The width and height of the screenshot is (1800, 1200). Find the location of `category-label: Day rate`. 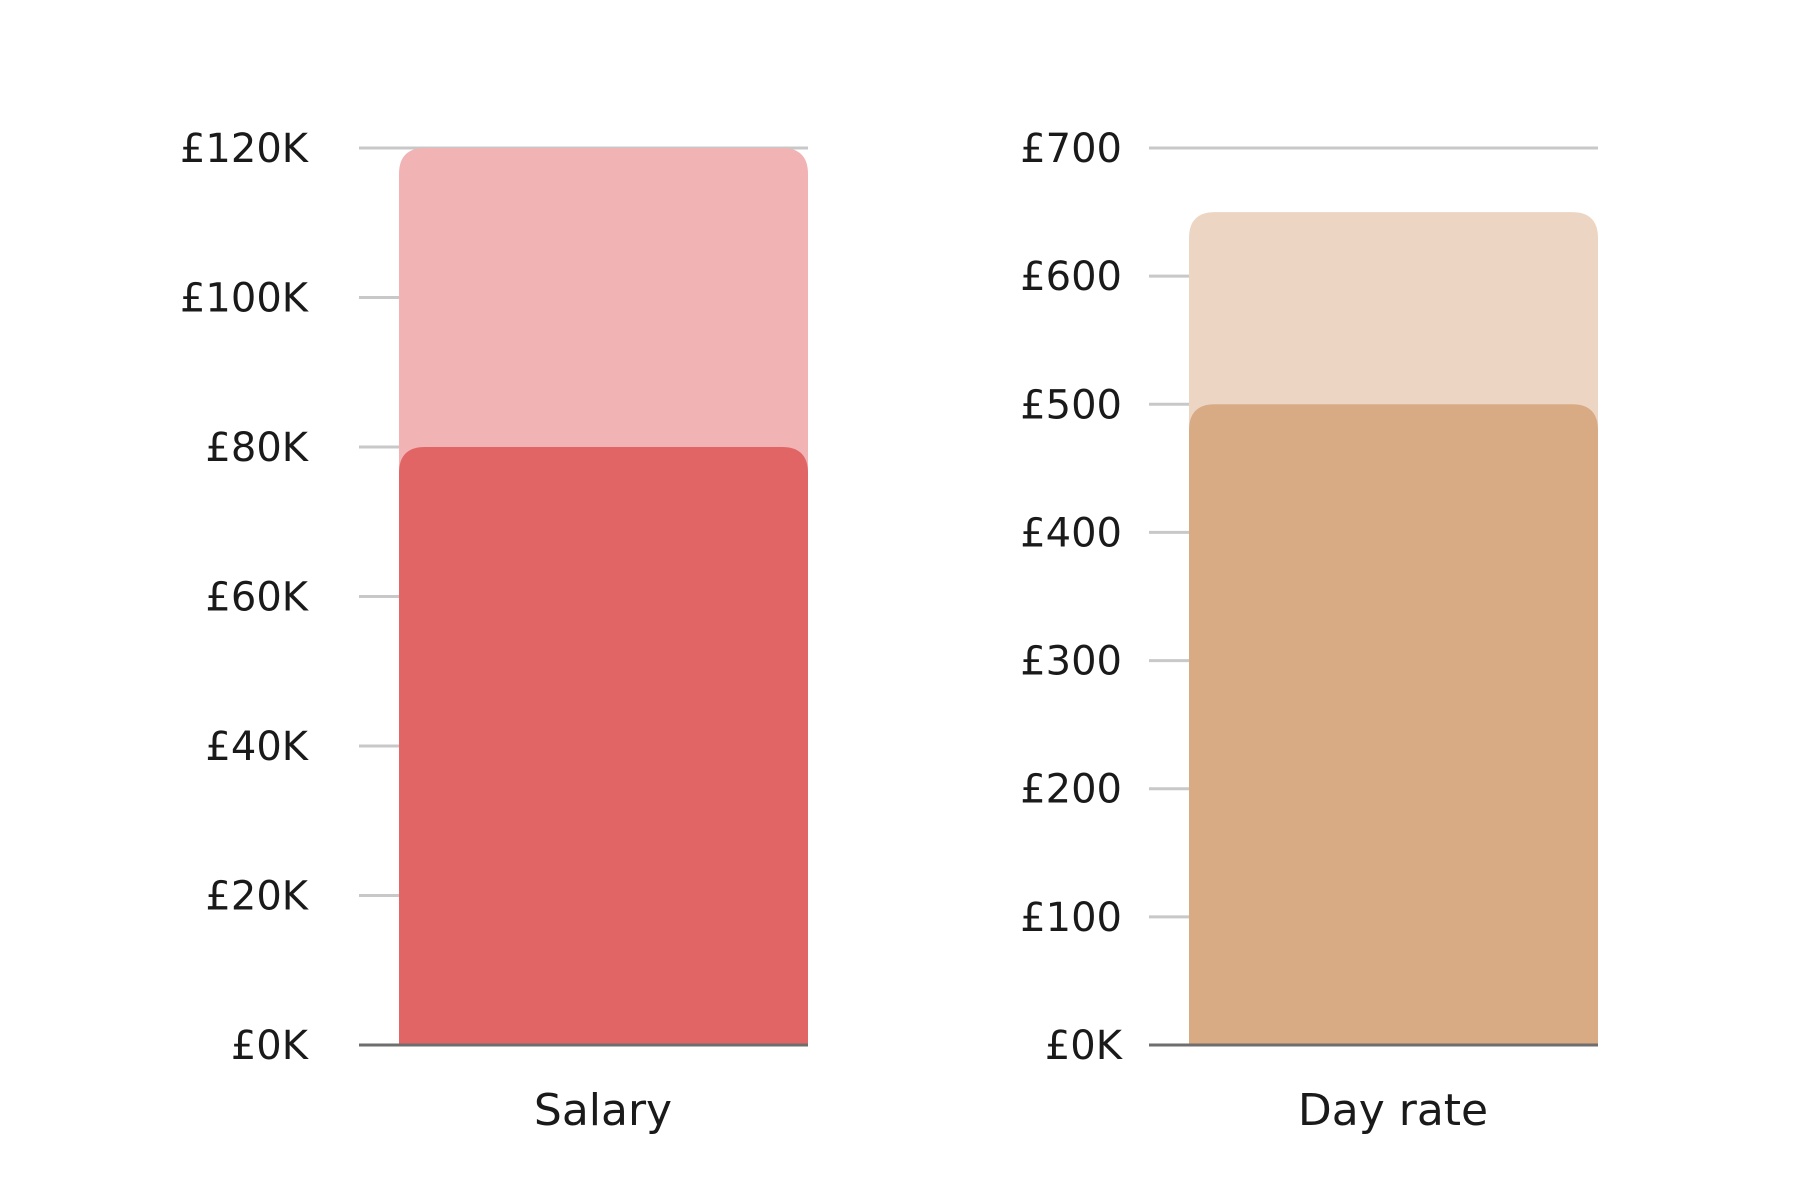

category-label: Day rate is located at coordinates (1393, 1110).